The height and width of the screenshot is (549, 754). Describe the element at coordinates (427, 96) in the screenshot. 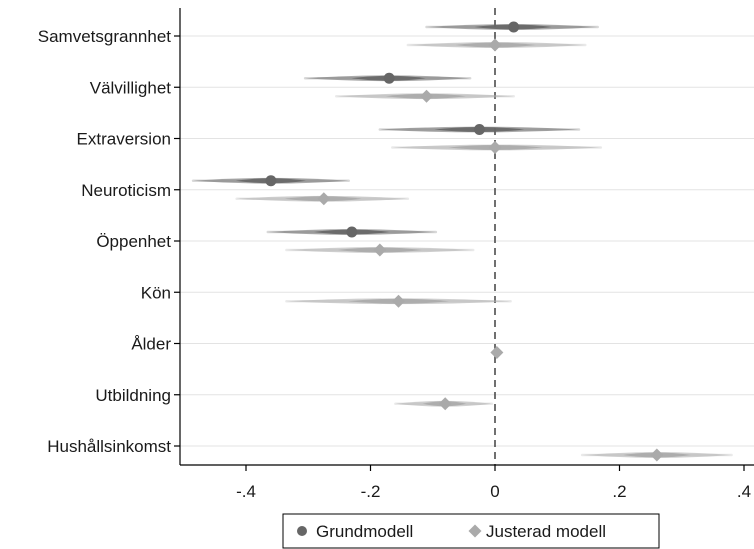

I see `marker-justerad-modell-valvillighet` at that location.